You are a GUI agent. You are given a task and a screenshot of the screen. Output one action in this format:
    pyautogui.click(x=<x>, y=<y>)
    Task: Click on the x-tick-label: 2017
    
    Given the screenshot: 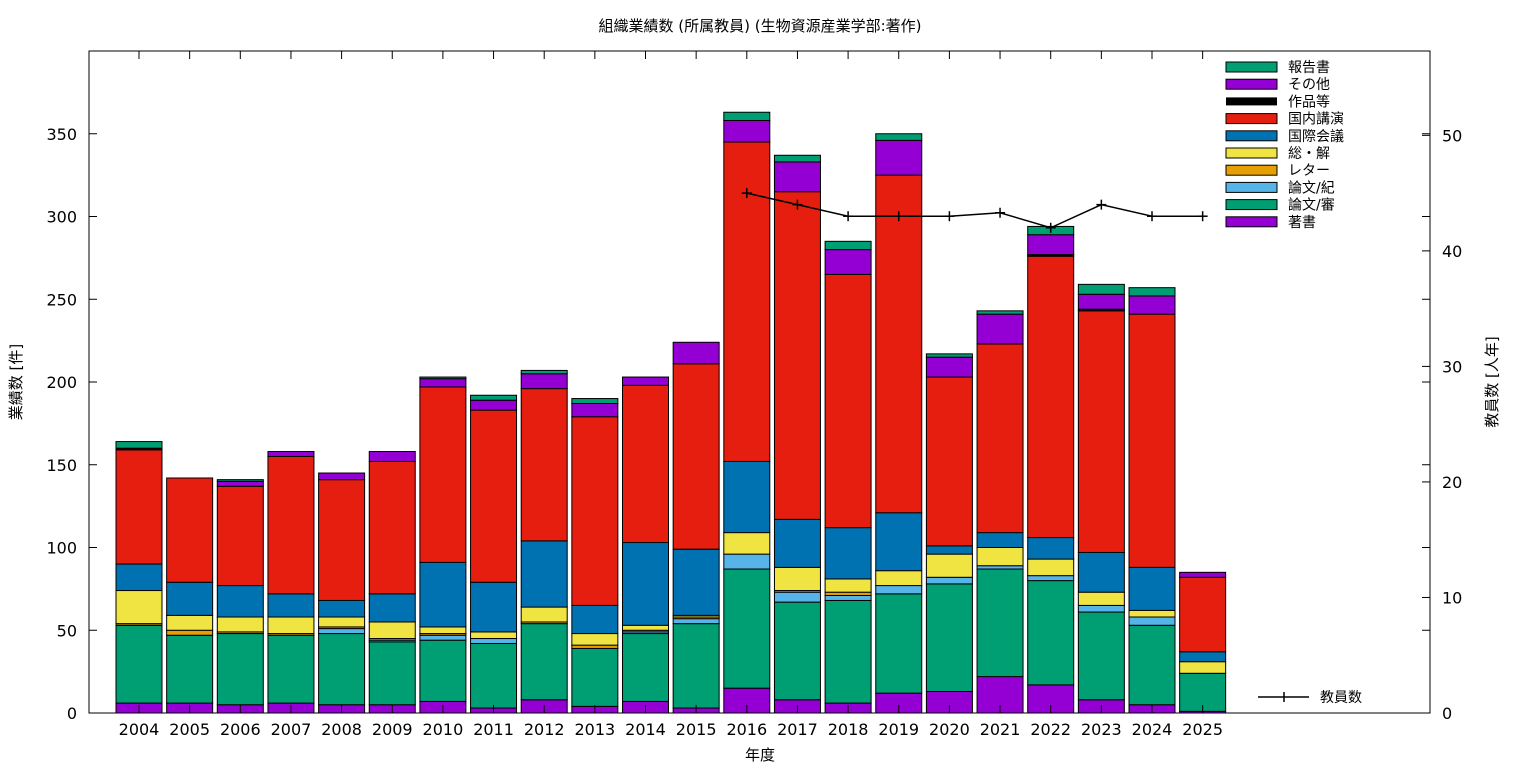 What is the action you would take?
    pyautogui.click(x=797, y=729)
    